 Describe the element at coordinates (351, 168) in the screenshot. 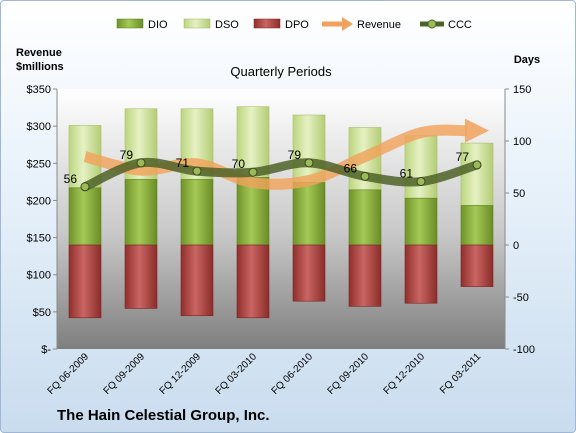

I see `ccc-data-label: 66` at that location.